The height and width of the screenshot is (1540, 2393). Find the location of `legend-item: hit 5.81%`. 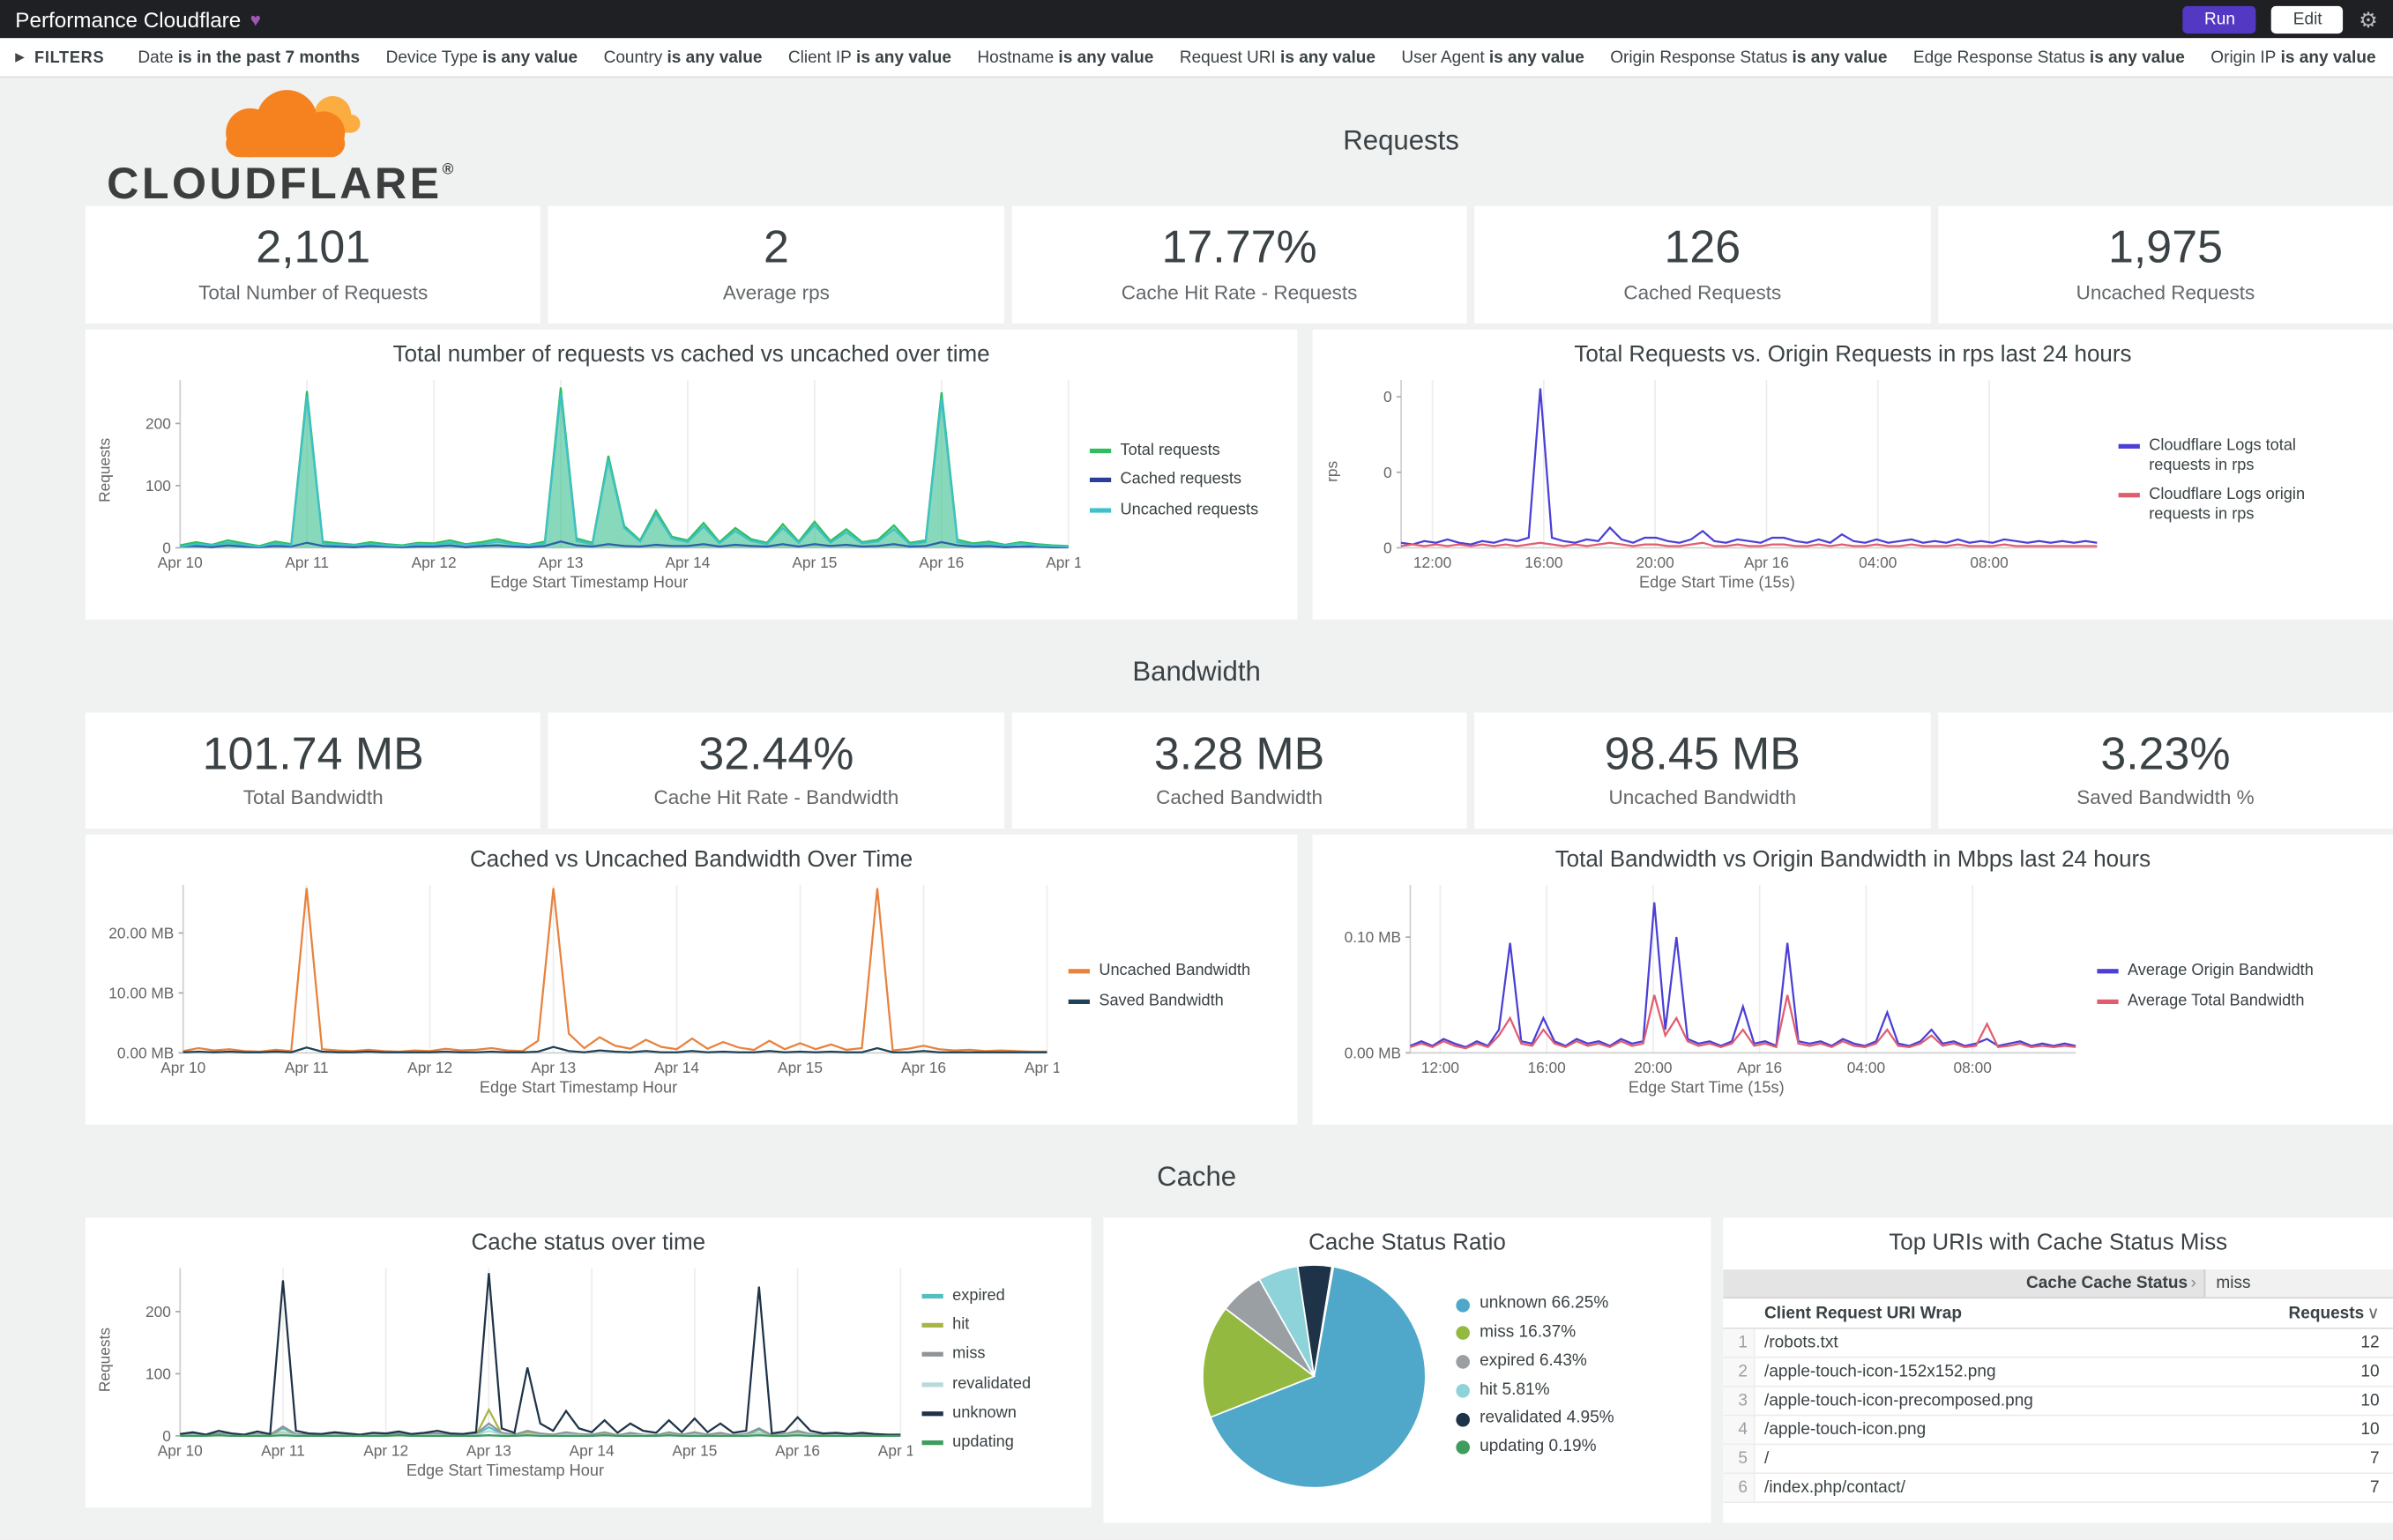

legend-item: hit 5.81% is located at coordinates (1536, 1391).